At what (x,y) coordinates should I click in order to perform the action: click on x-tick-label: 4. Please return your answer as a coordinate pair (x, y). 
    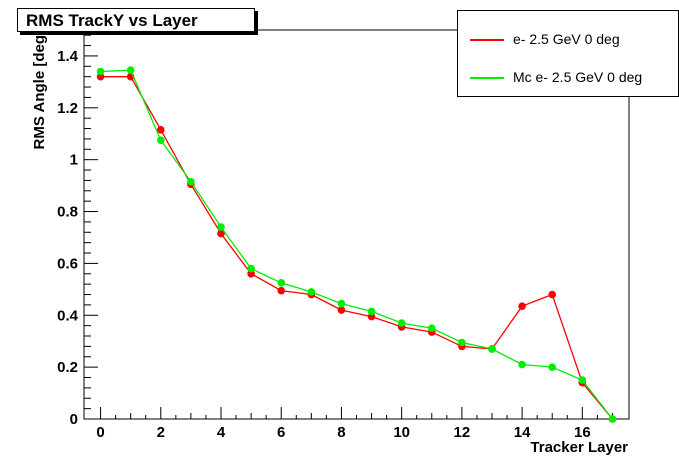
    Looking at the image, I should click on (221, 432).